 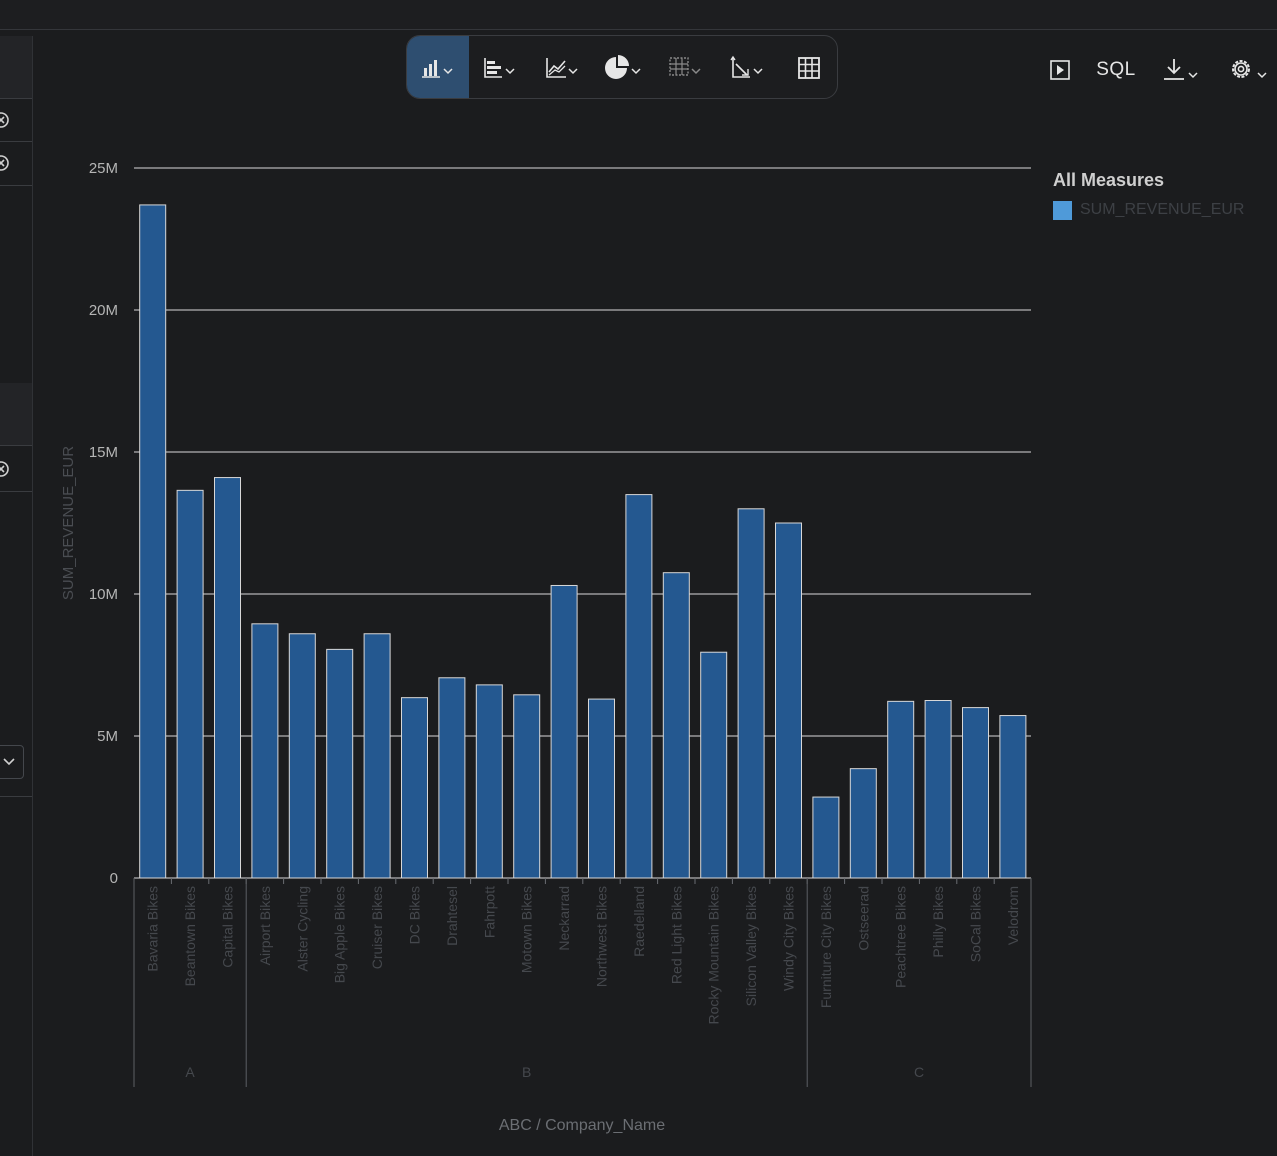 What do you see at coordinates (751, 946) in the screenshot?
I see `x-category-label: Silicon Valley Bikes` at bounding box center [751, 946].